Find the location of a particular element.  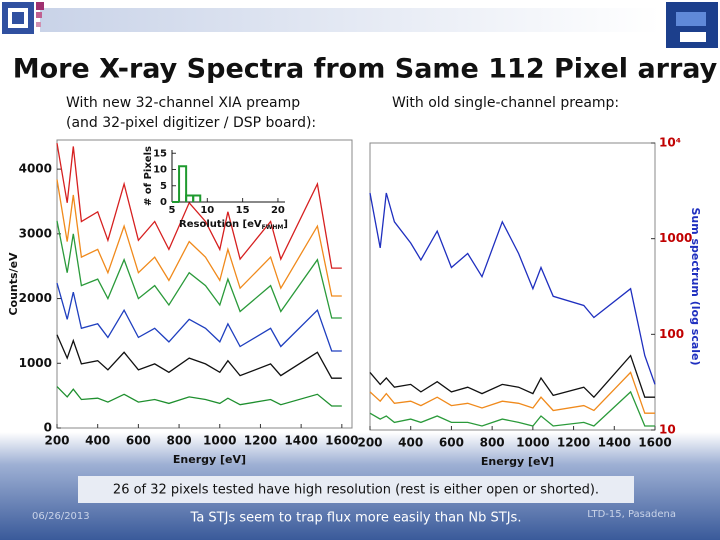

venue: LTD-15, Pasadena is located at coordinates (631, 514).